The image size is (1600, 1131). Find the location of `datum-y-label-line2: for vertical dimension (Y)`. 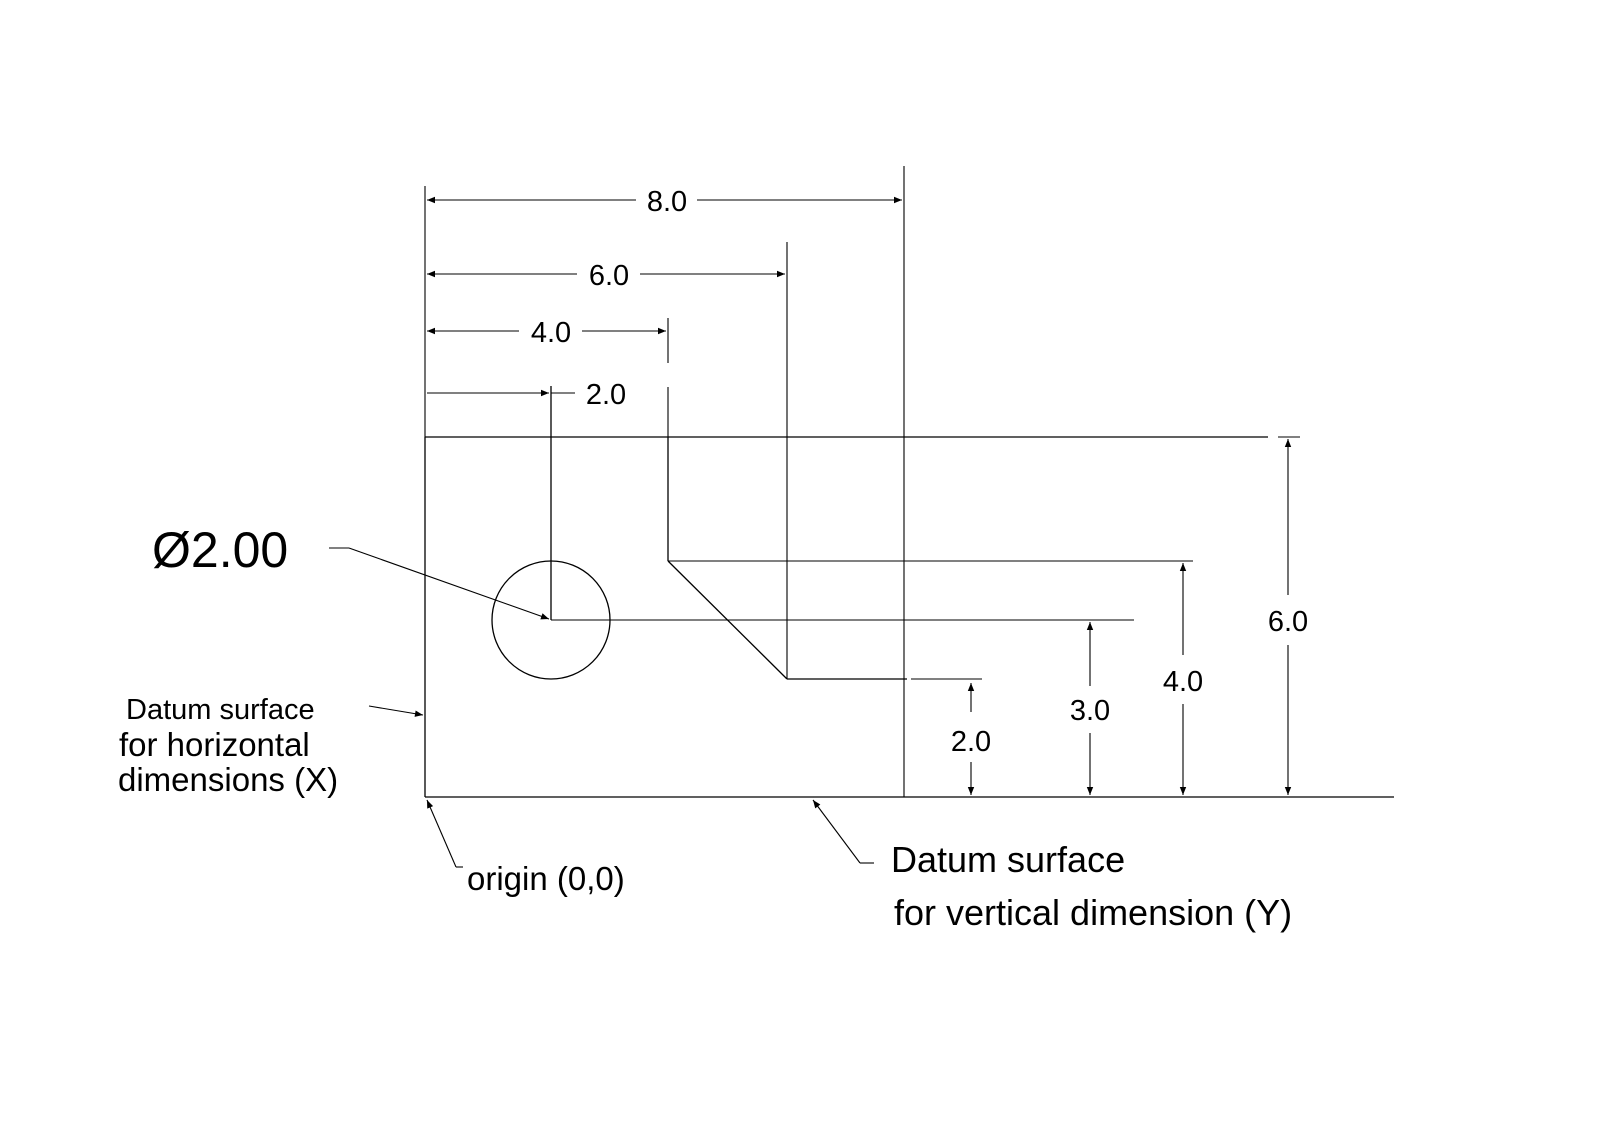

datum-y-label-line2: for vertical dimension (Y) is located at coordinates (1093, 912).